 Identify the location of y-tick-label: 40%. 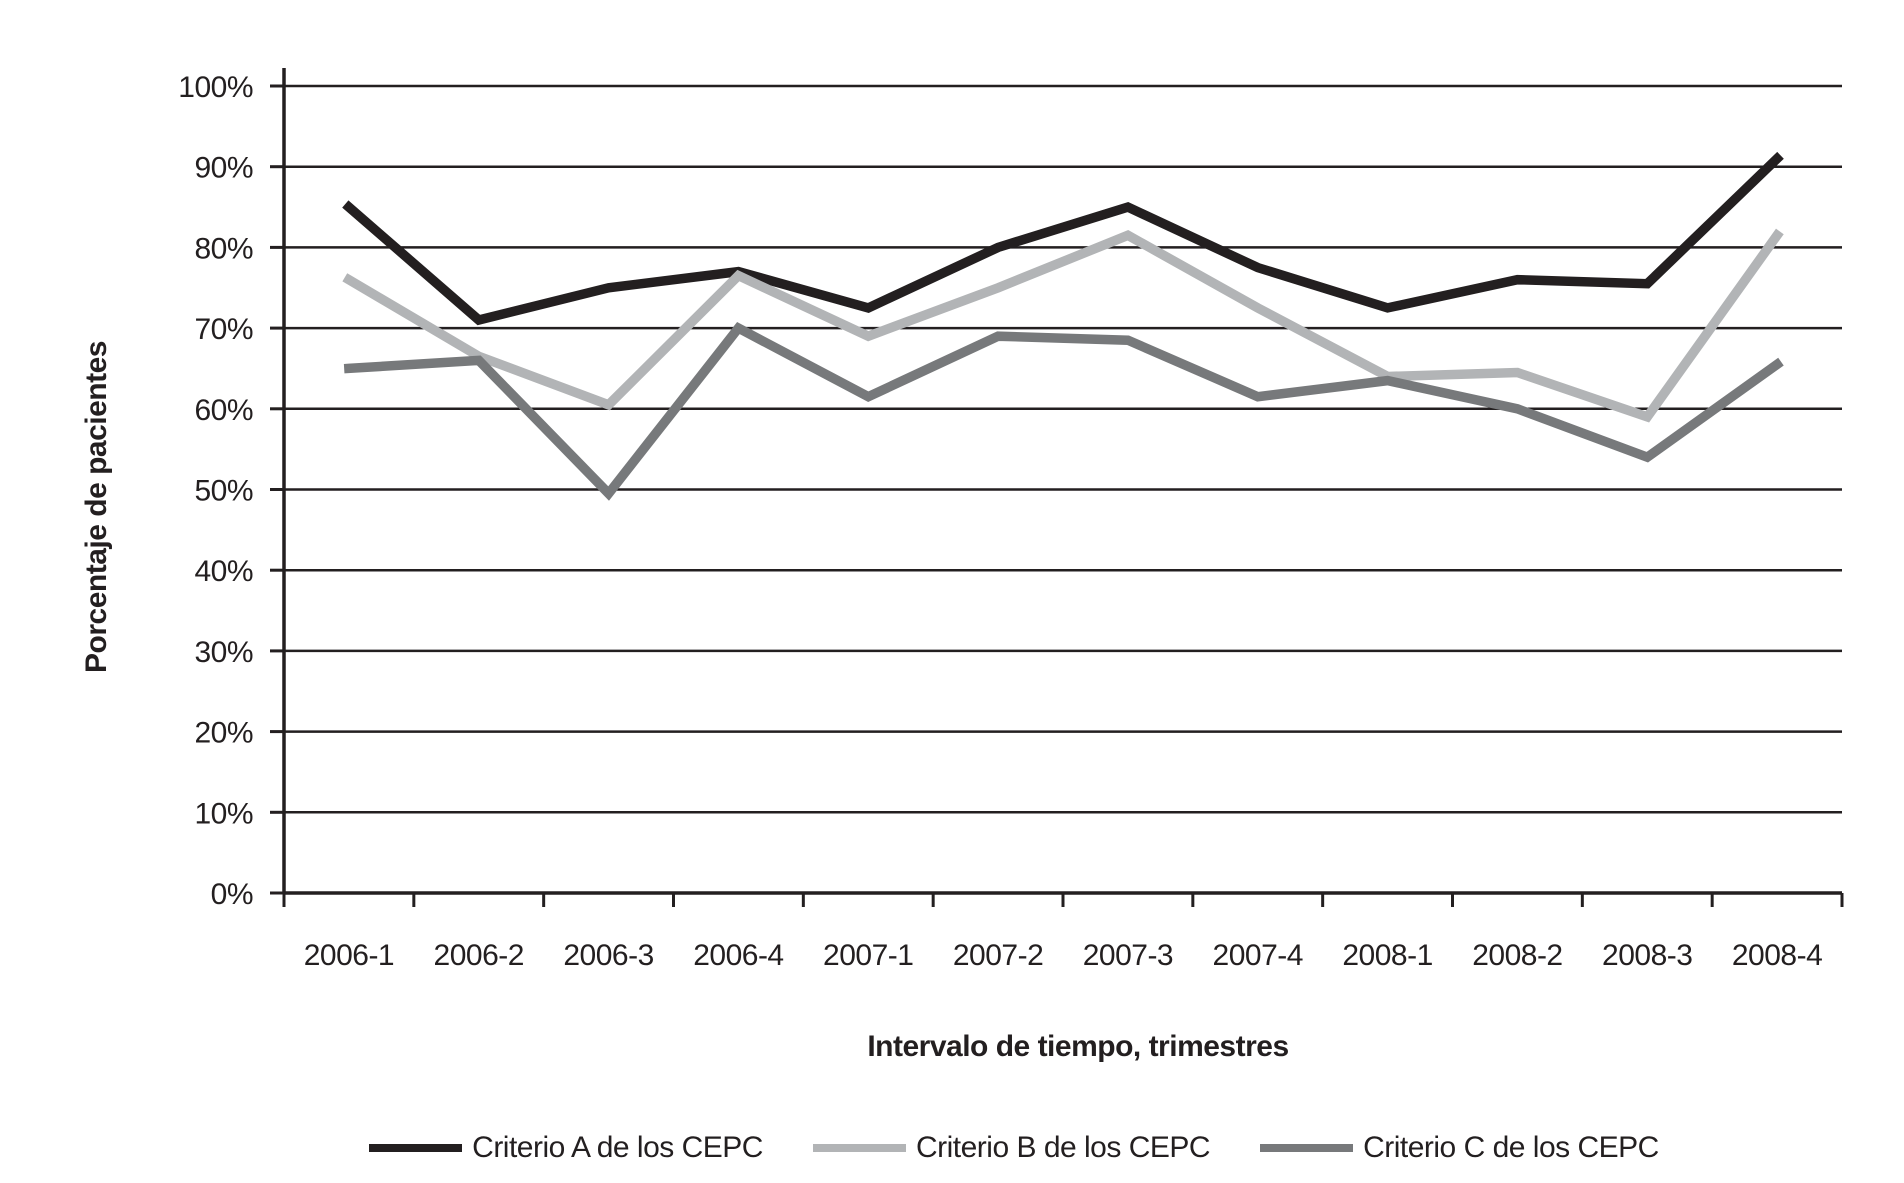
(223, 571).